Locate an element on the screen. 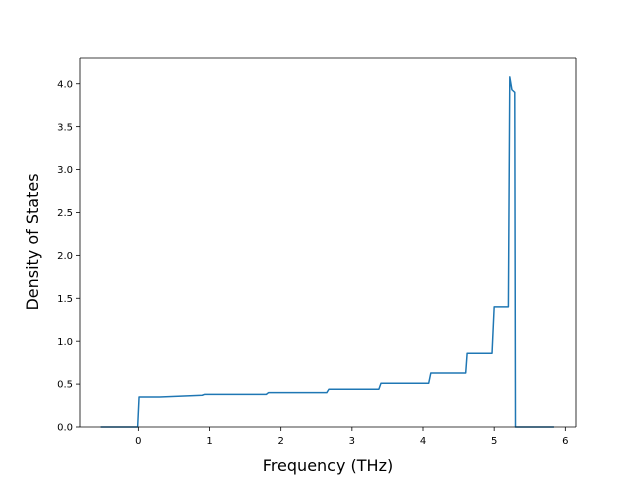  y-axis-title: Density of States is located at coordinates (32, 241).